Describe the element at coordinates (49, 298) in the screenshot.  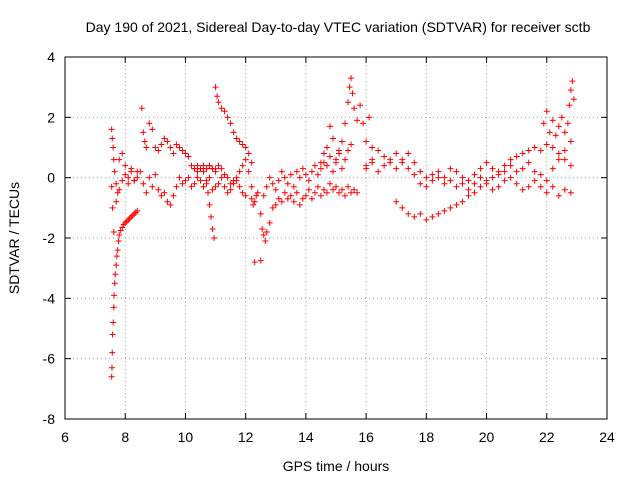
I see `y-tick-label: -4` at that location.